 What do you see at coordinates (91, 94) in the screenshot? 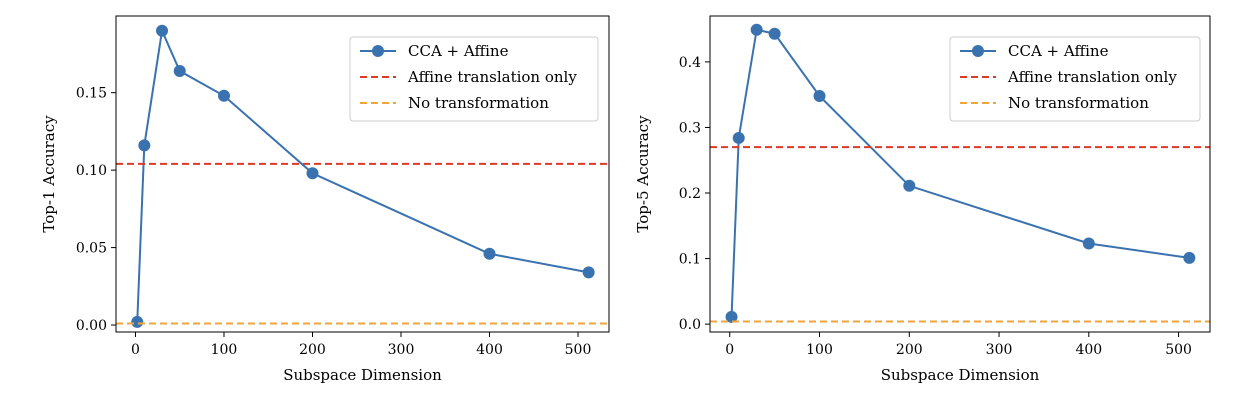
I see `y-tick-label: 0.15` at bounding box center [91, 94].